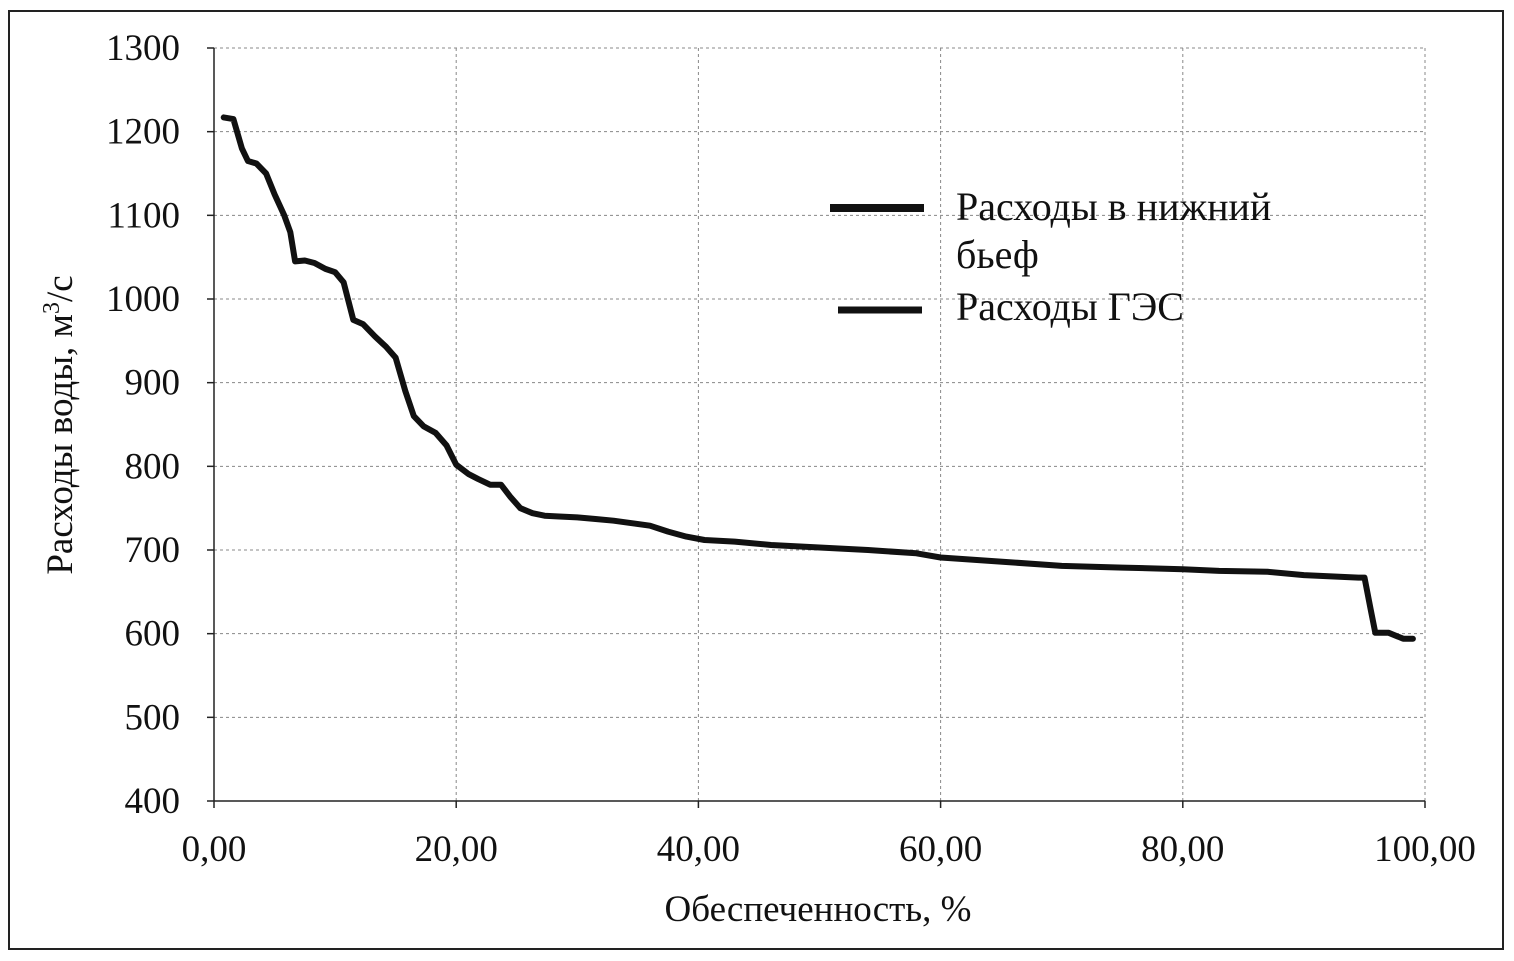 This screenshot has height=961, width=1514. What do you see at coordinates (153, 383) in the screenshot?
I see `y-tick-label: 900` at bounding box center [153, 383].